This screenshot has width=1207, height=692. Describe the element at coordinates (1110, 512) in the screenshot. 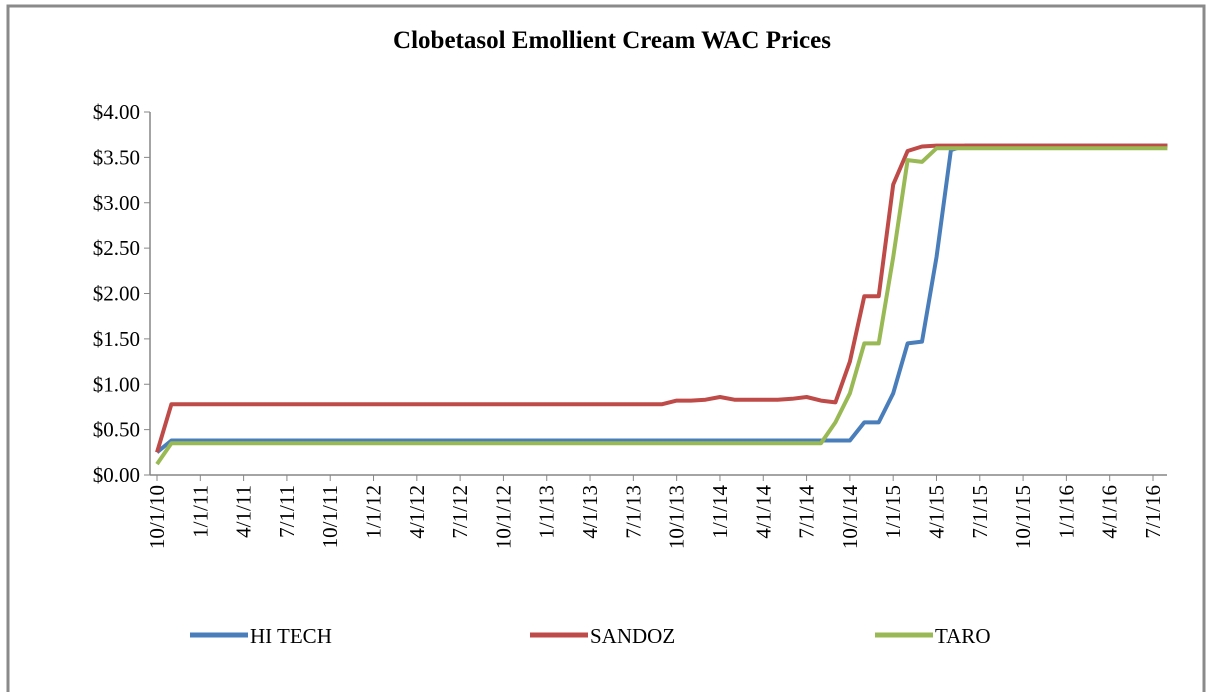

I see `x-tick-label: 4/1/16` at that location.